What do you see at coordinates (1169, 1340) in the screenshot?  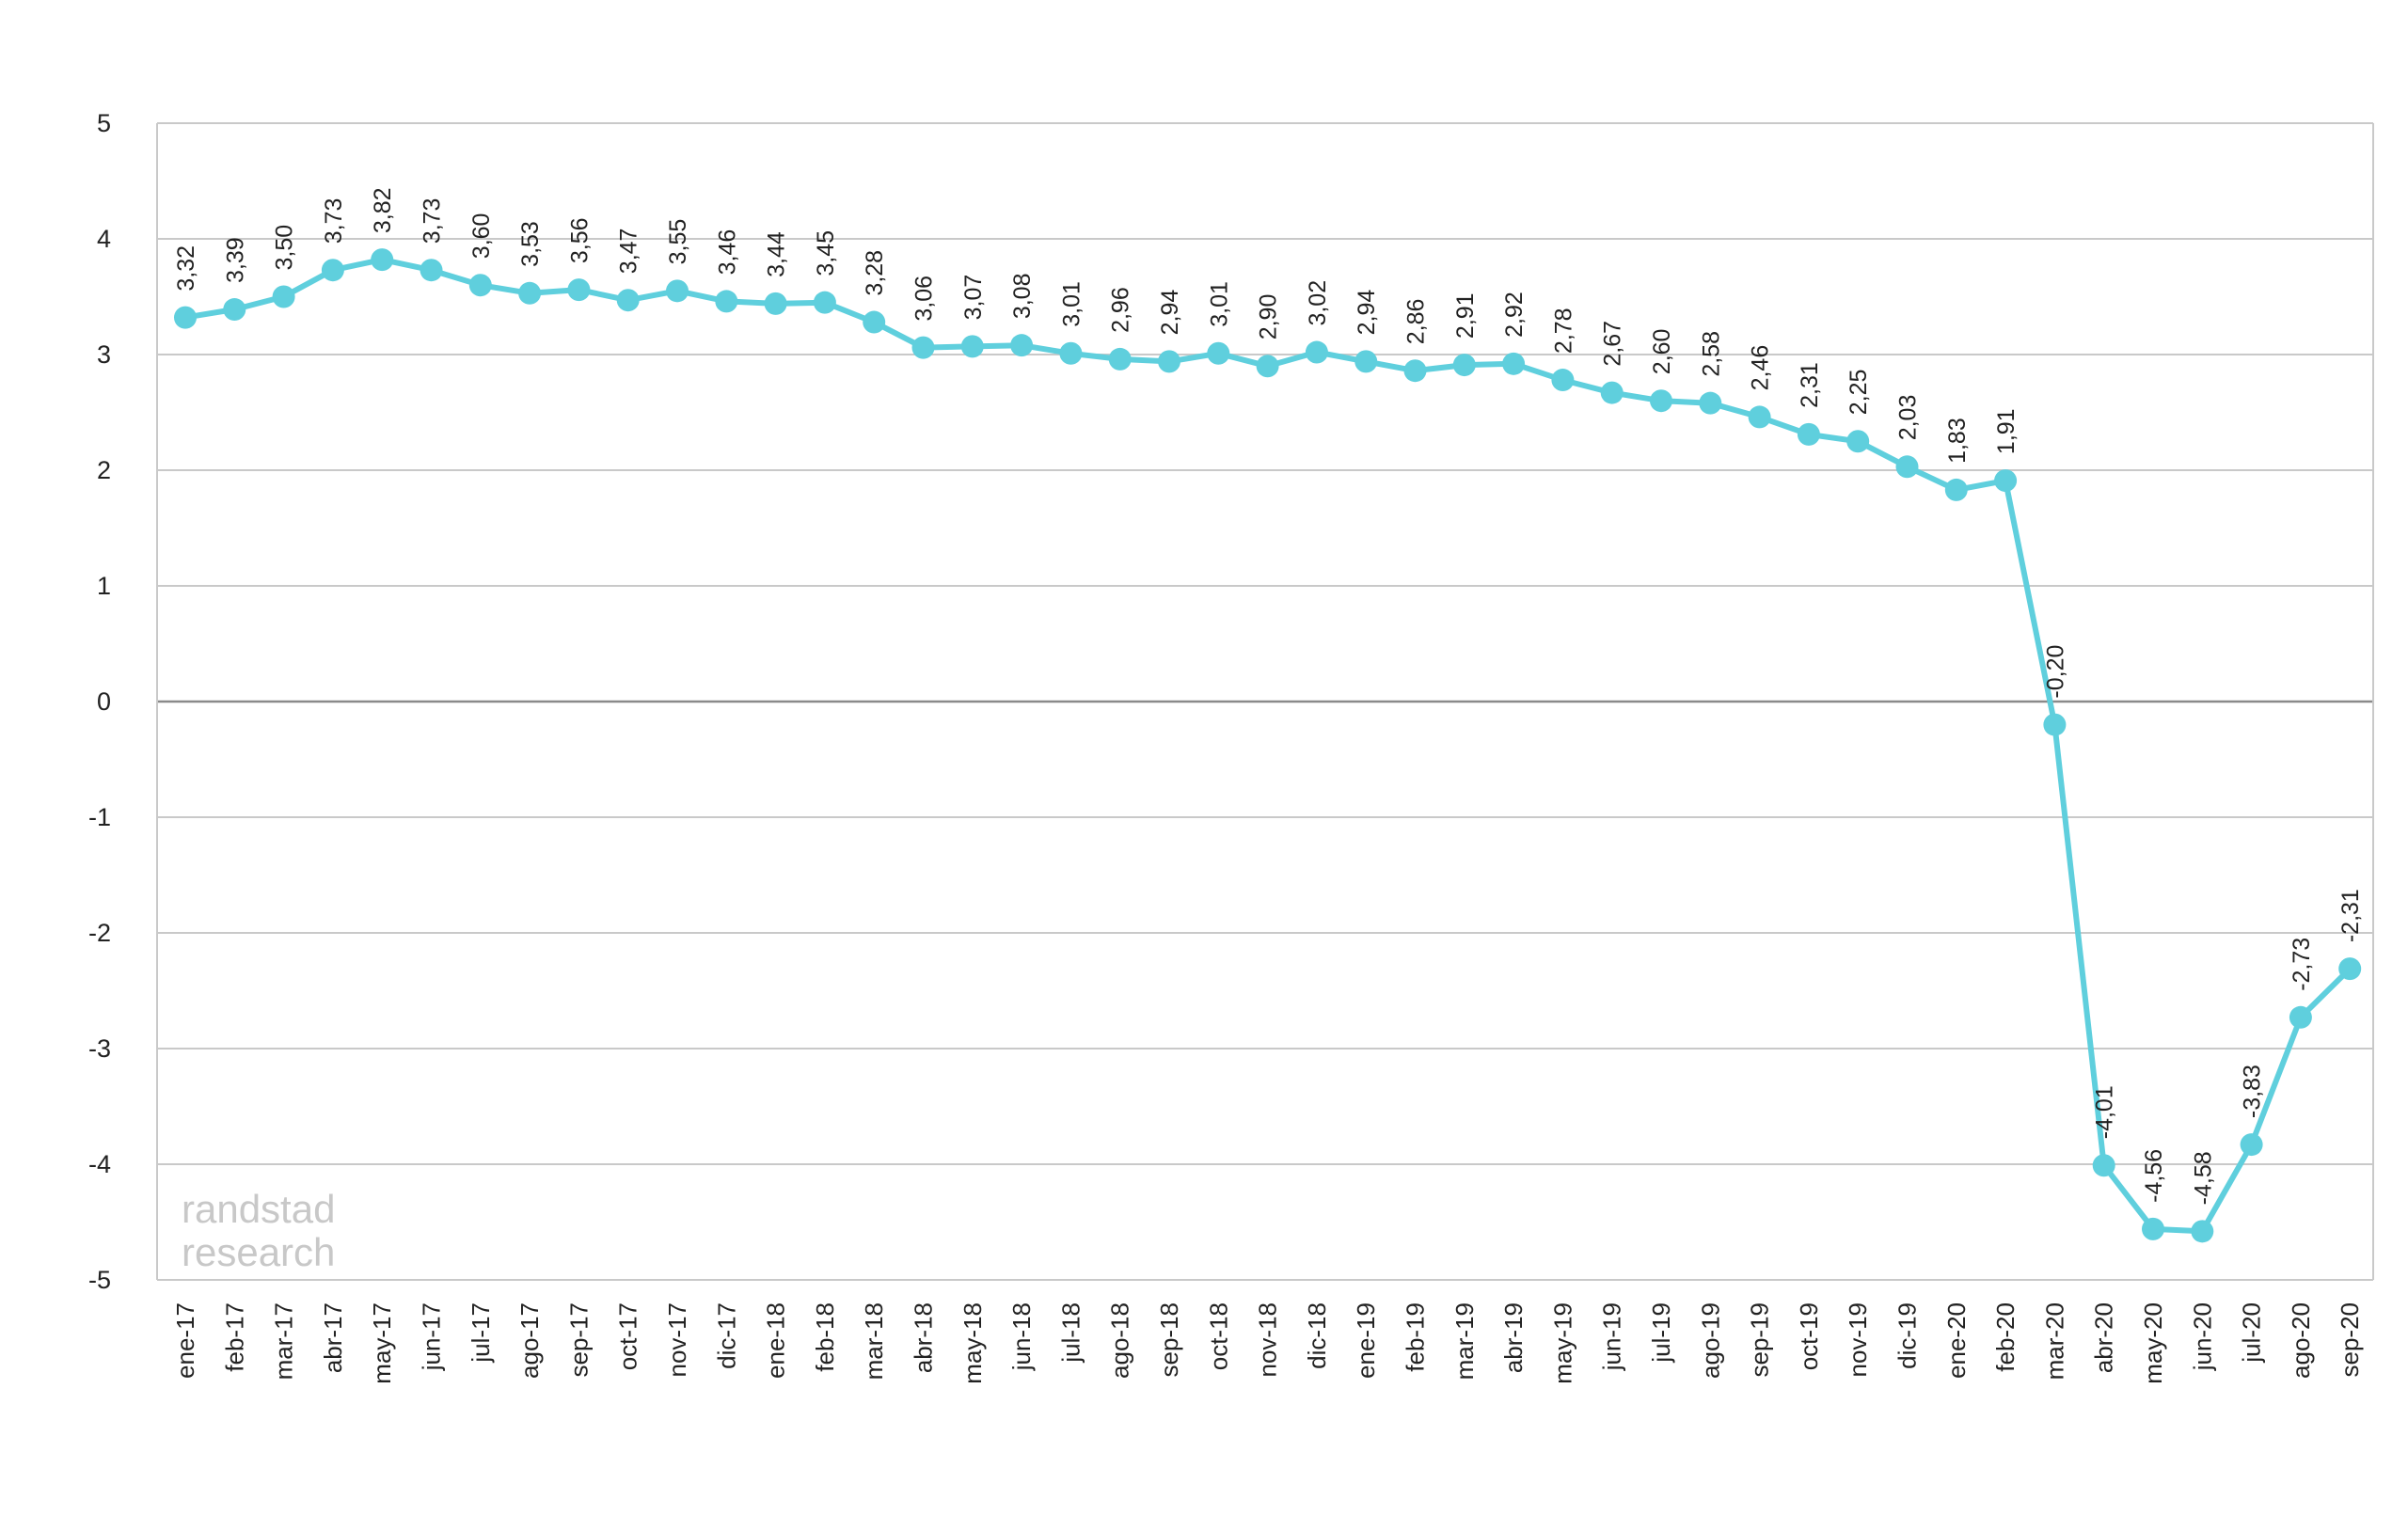 I see `x-tick-label: sep-18` at bounding box center [1169, 1340].